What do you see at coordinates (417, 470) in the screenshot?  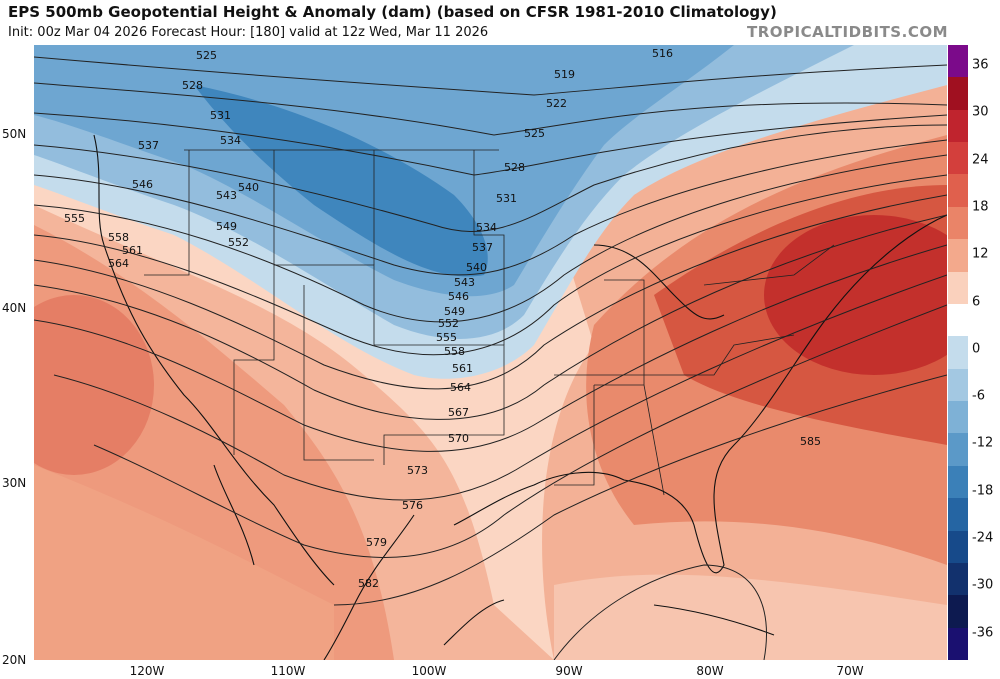 I see `contour-label: 573` at bounding box center [417, 470].